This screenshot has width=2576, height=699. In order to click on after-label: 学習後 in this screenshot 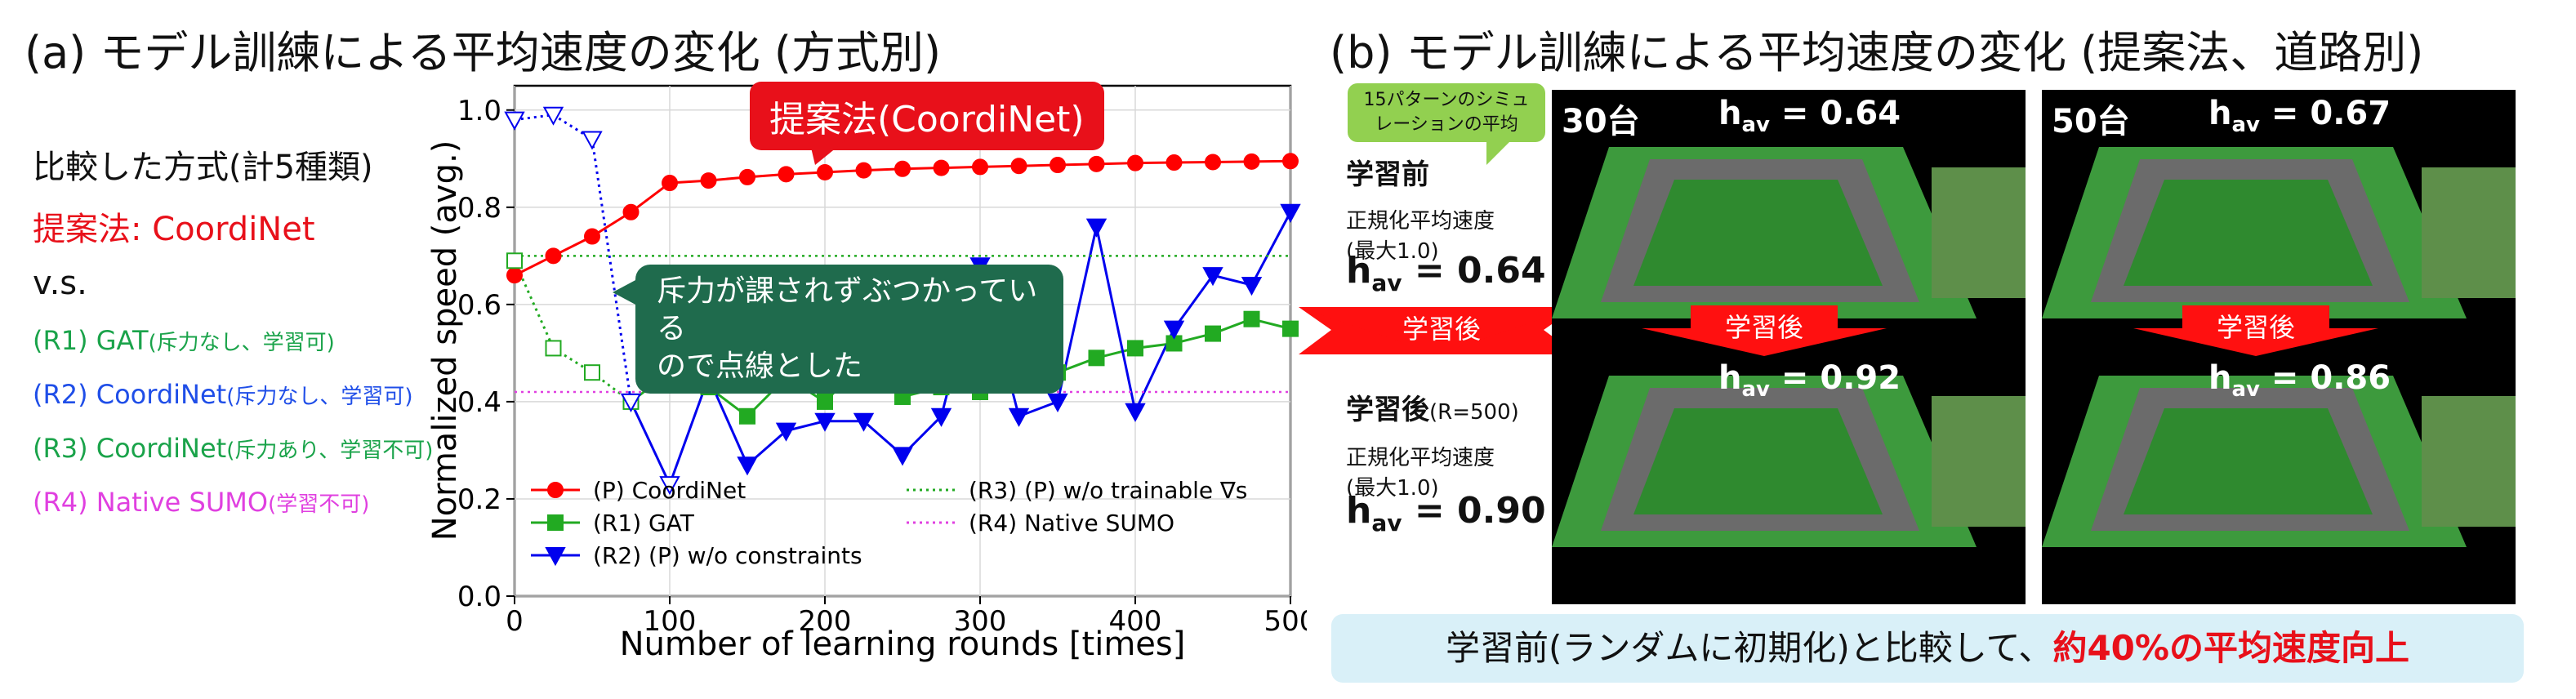, I will do `click(1387, 410)`.